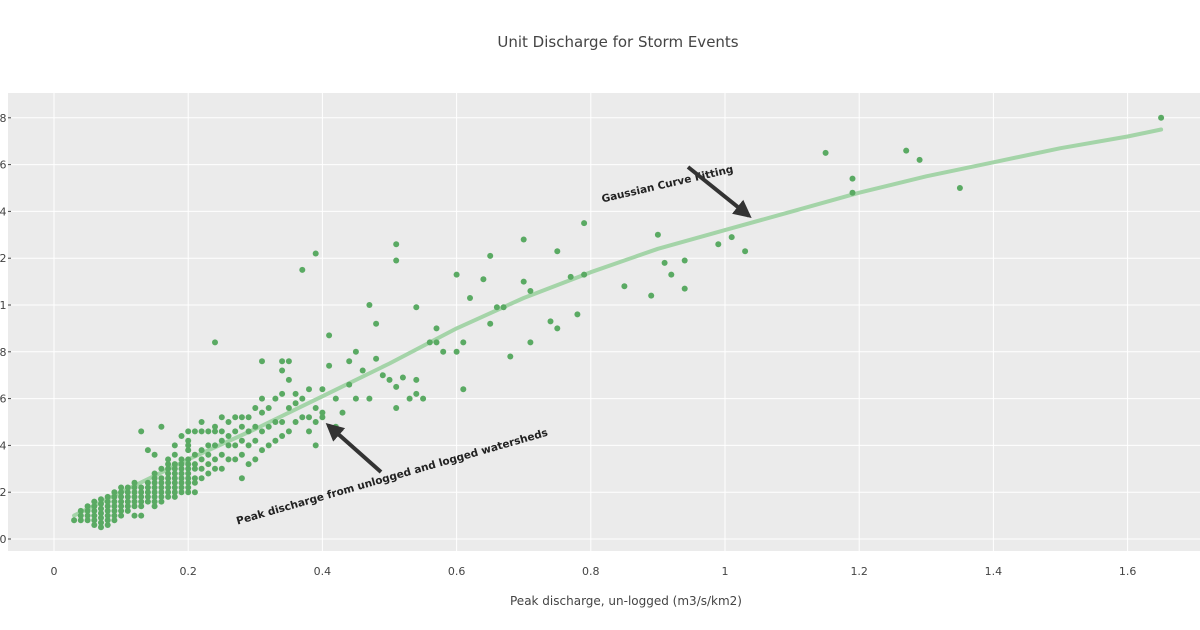 The height and width of the screenshot is (630, 1200). What do you see at coordinates (719, 192) in the screenshot?
I see `annotation-gaussian-arrow` at bounding box center [719, 192].